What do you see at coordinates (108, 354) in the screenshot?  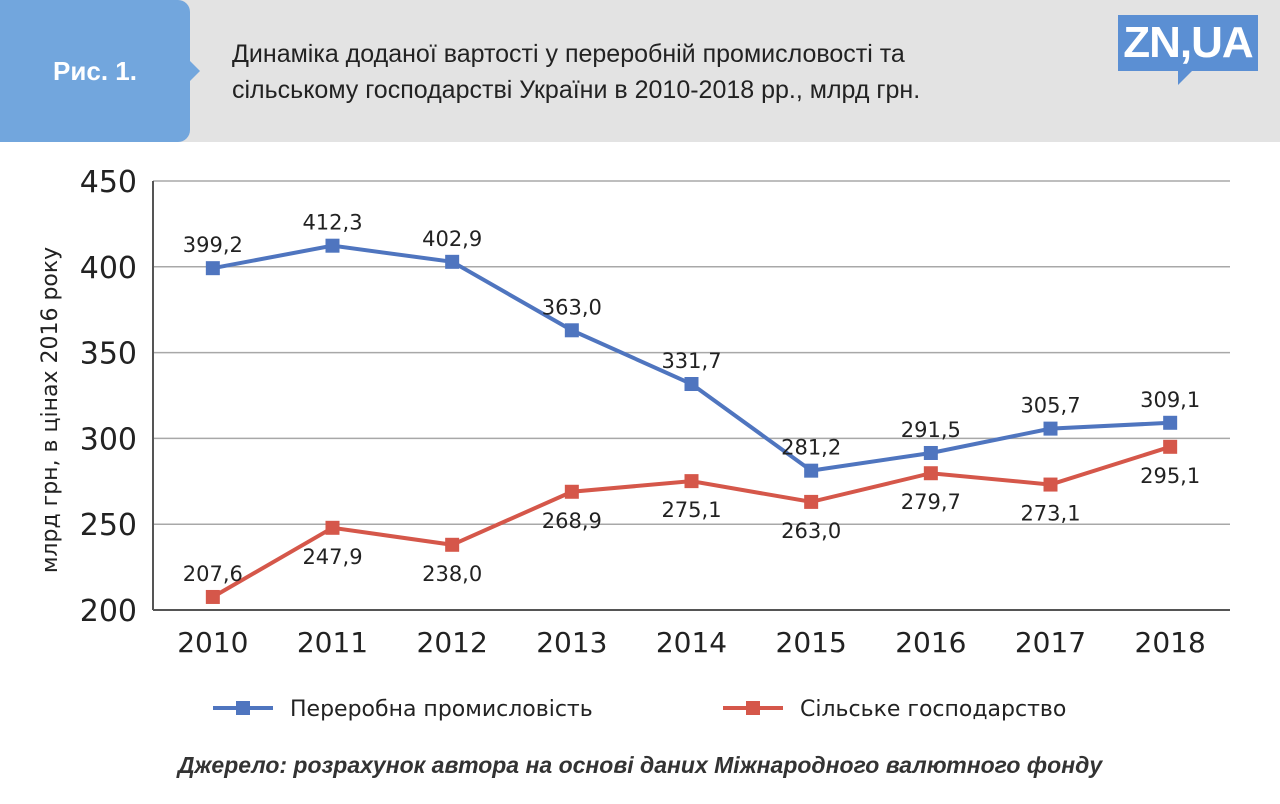 I see `y-tick-label: 350` at bounding box center [108, 354].